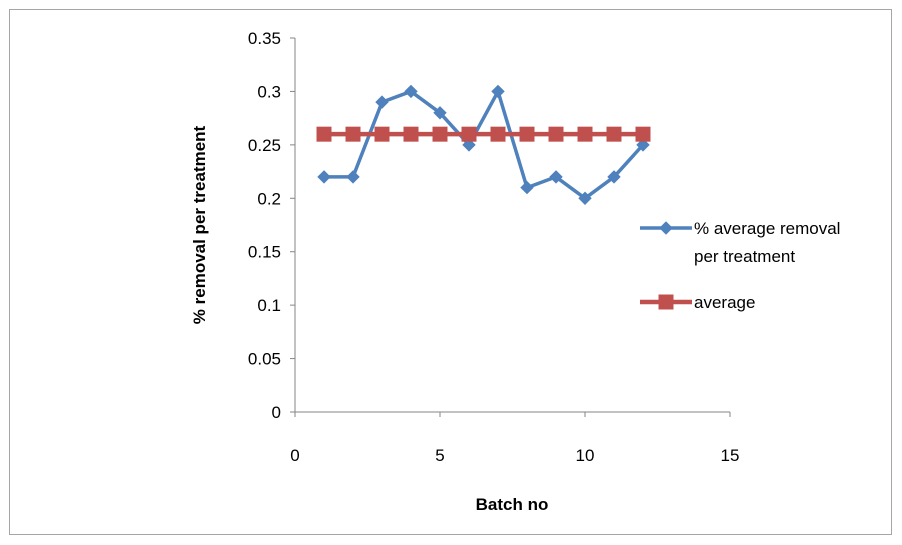  What do you see at coordinates (740, 242) in the screenshot?
I see `legend-entry-0: % average removal per treatment` at bounding box center [740, 242].